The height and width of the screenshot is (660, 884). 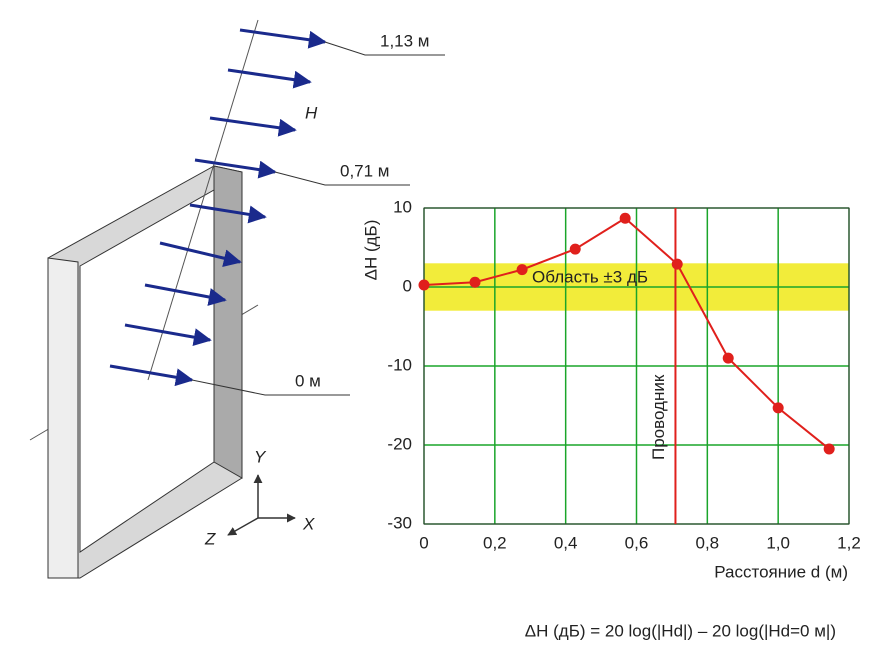 What do you see at coordinates (370, 250) in the screenshot?
I see `y-axis-label: ΔH (дБ)` at bounding box center [370, 250].